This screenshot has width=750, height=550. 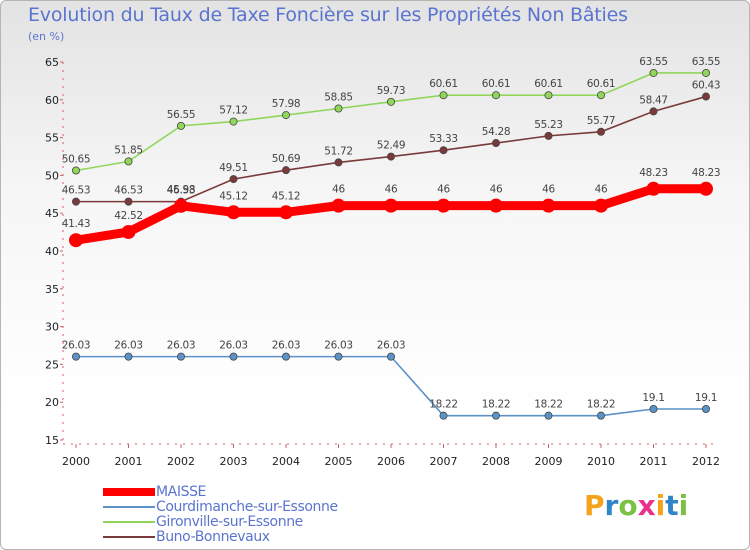 I want to click on data-label-0: 42.52, so click(x=128, y=216).